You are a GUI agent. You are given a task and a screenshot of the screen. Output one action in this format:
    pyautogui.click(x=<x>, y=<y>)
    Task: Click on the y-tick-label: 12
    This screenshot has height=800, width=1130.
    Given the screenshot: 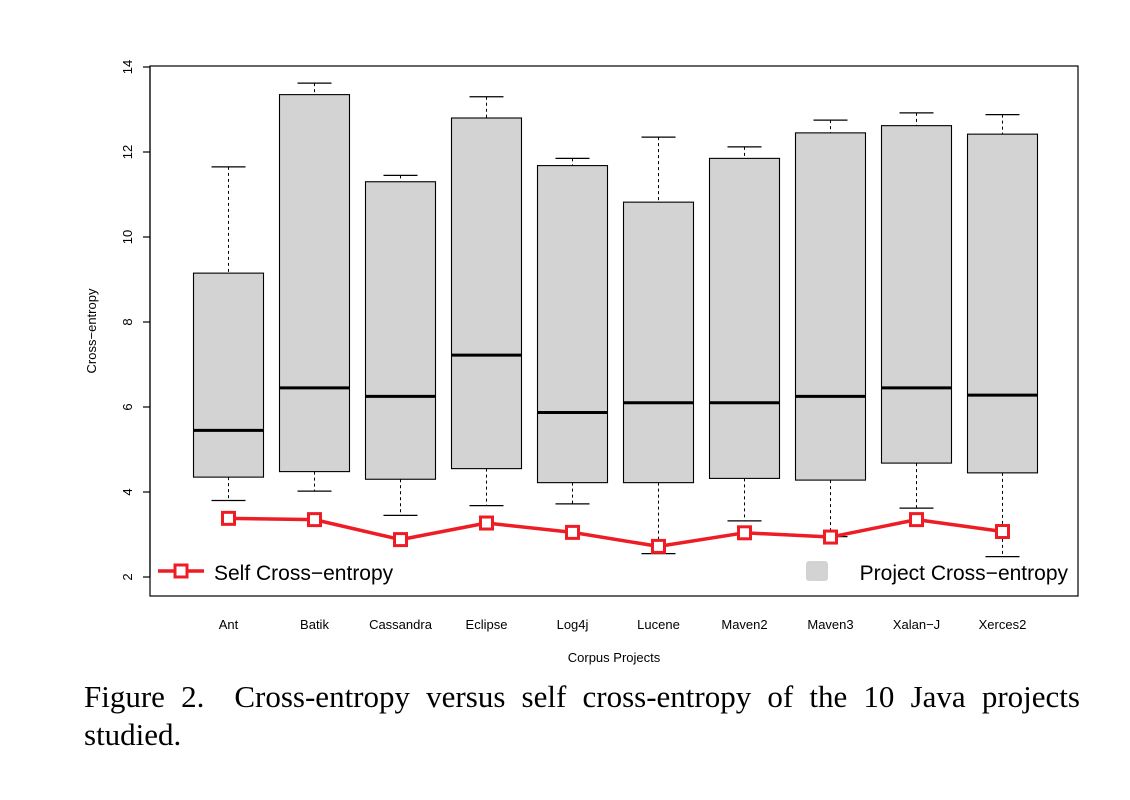 What is the action you would take?
    pyautogui.click(x=127, y=152)
    